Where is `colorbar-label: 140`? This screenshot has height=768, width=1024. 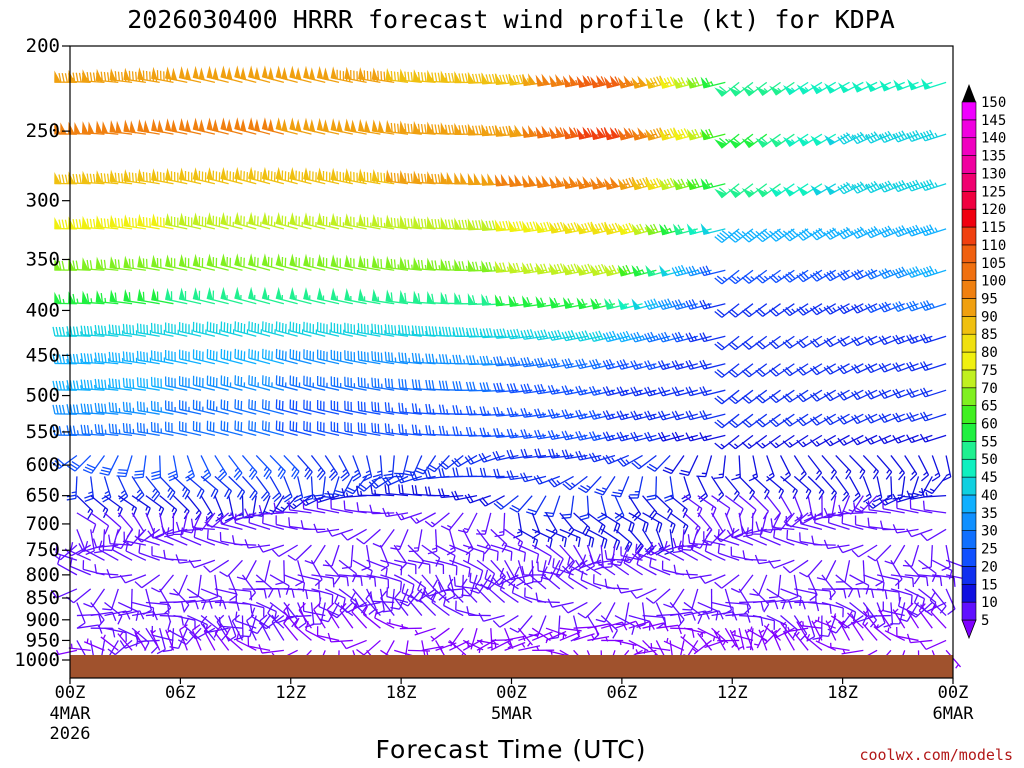 colorbar-label: 140 is located at coordinates (993, 139).